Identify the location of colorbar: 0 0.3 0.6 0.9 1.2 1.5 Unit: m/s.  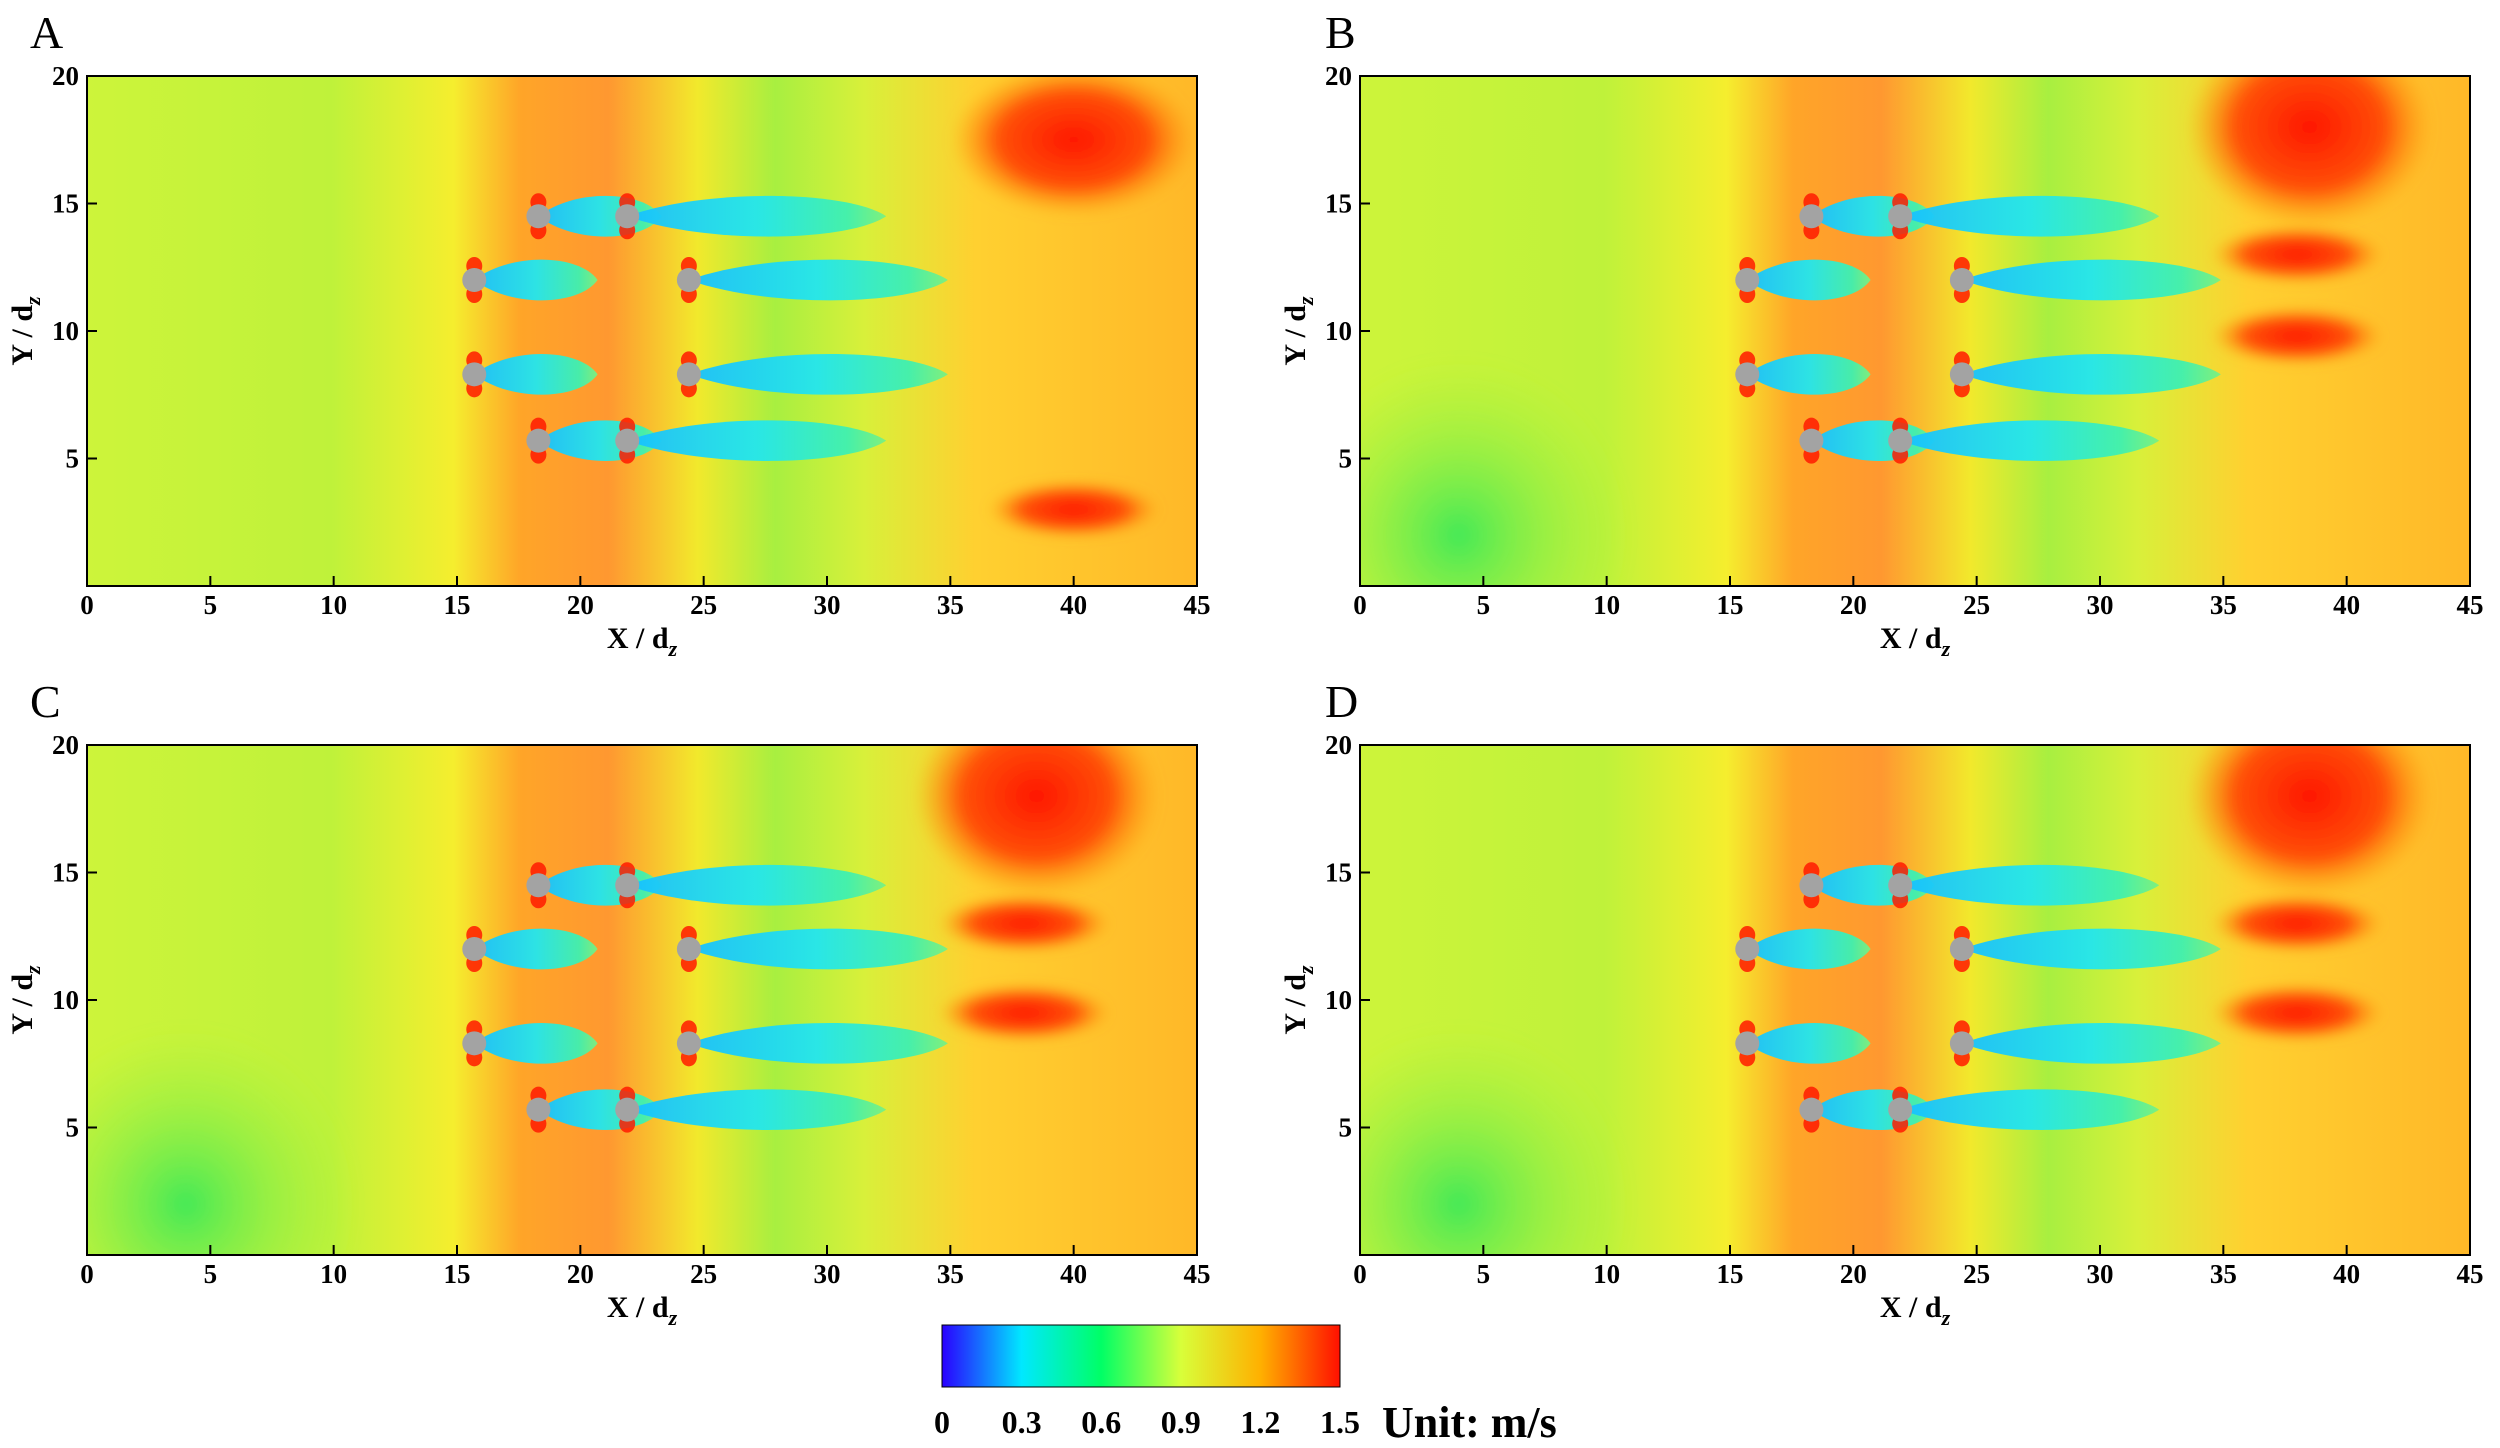
(1245, 1385).